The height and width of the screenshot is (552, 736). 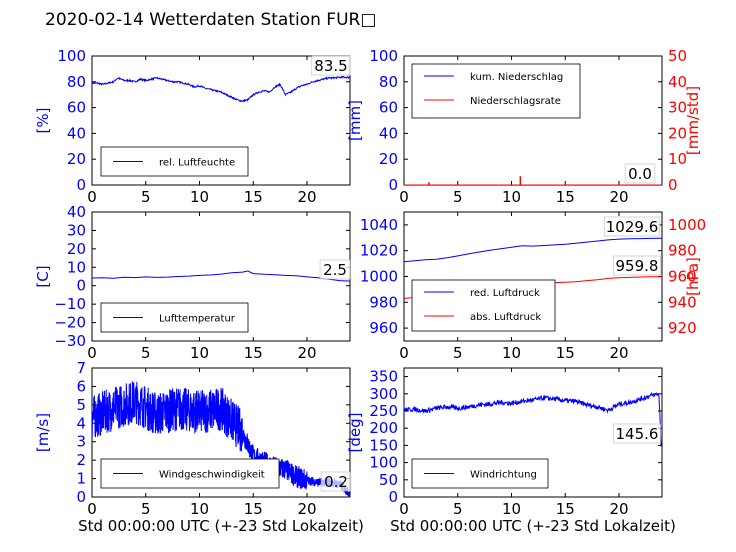 What do you see at coordinates (673, 185) in the screenshot?
I see `y2-tick-label: 0` at bounding box center [673, 185].